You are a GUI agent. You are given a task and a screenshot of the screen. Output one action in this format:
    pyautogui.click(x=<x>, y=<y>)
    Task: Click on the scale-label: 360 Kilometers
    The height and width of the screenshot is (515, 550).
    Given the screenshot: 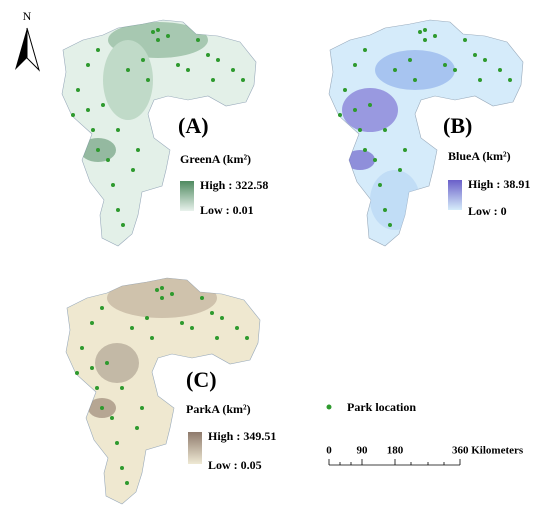 What is the action you would take?
    pyautogui.click(x=488, y=451)
    